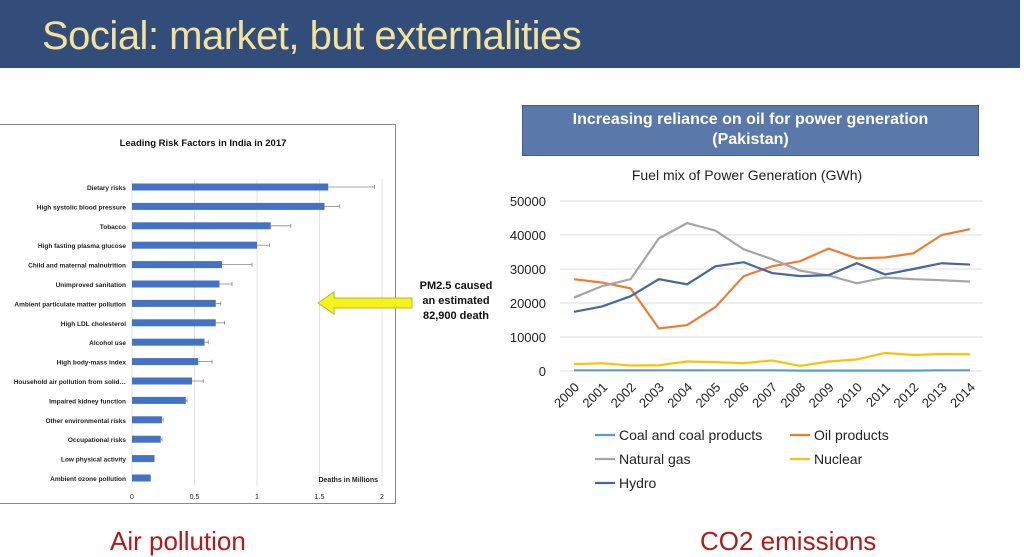 This screenshot has height=557, width=1024. Describe the element at coordinates (542, 371) in the screenshot. I see `y-tick-label: 0` at that location.